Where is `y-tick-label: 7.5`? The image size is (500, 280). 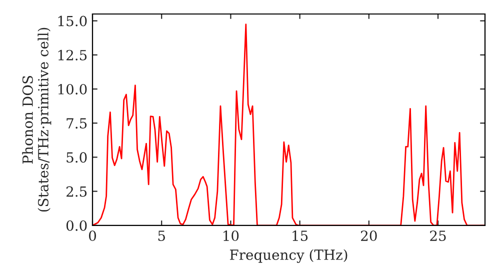
y-tick-label: 7.5 is located at coordinates (76, 123).